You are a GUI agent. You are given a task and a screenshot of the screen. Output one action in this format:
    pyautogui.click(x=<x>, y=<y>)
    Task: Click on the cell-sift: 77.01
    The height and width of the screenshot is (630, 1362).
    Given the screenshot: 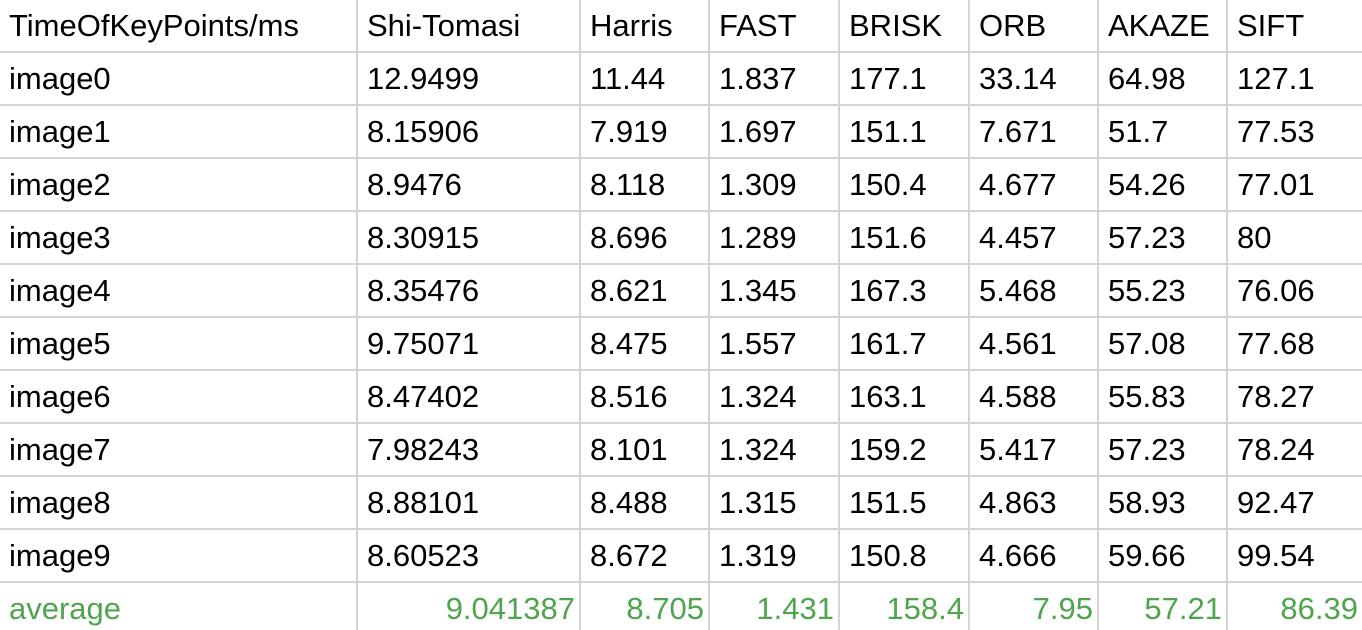 What is the action you would take?
    pyautogui.click(x=1294, y=184)
    